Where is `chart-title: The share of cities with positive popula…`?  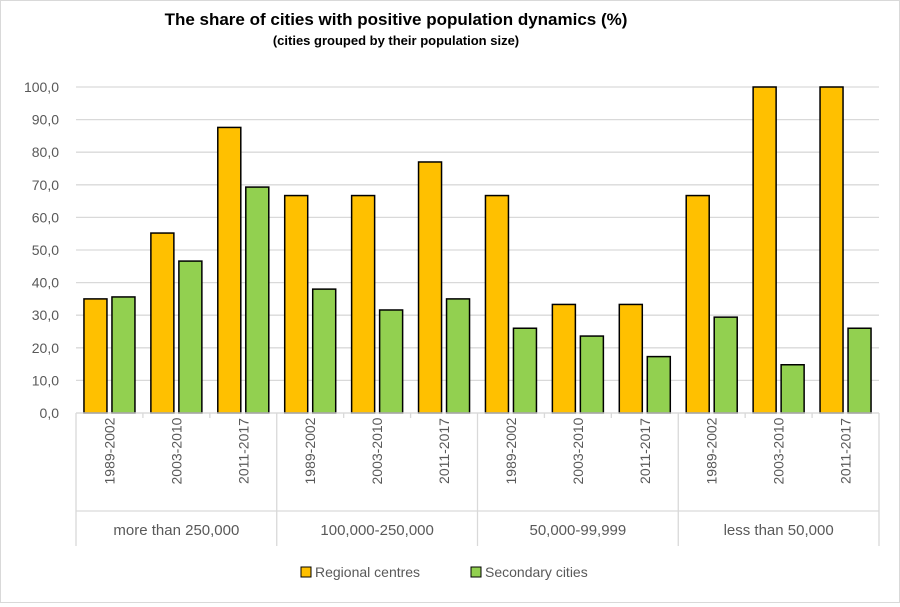
chart-title: The share of cities with positive popula… is located at coordinates (396, 19).